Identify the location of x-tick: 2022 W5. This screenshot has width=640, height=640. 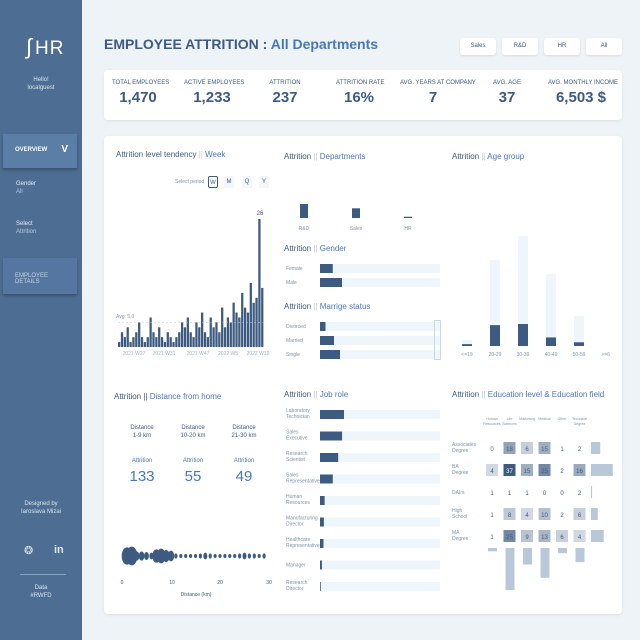
(228, 354).